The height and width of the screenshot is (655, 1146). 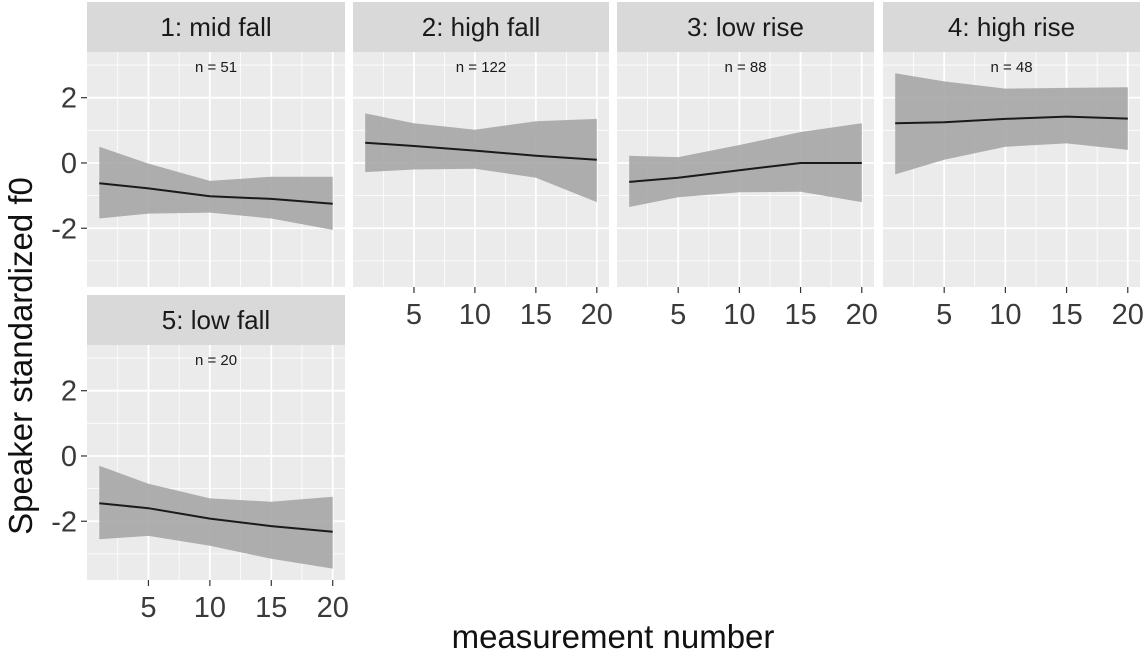 What do you see at coordinates (216, 360) in the screenshot?
I see `sample-size-label: n = 20` at bounding box center [216, 360].